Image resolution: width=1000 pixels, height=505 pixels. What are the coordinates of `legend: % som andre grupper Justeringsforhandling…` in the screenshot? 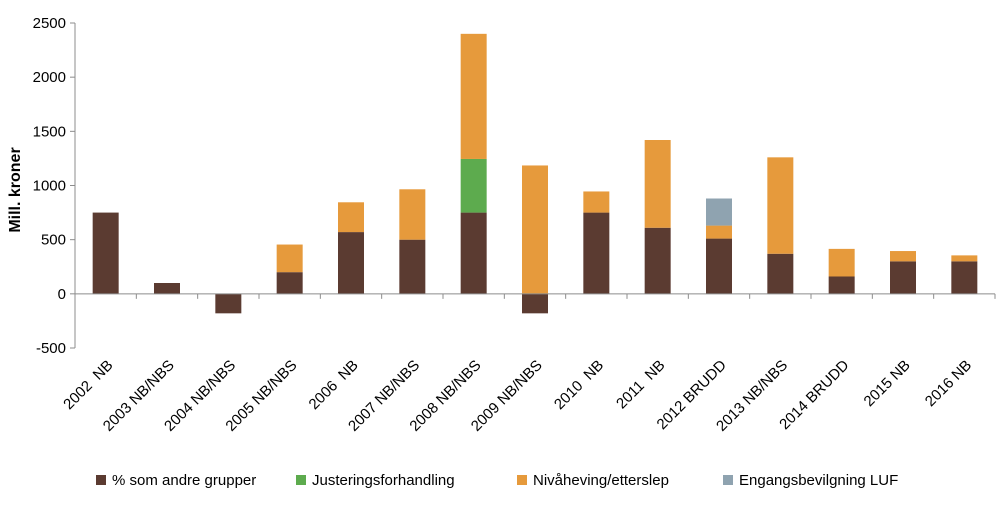 It's located at (497, 480).